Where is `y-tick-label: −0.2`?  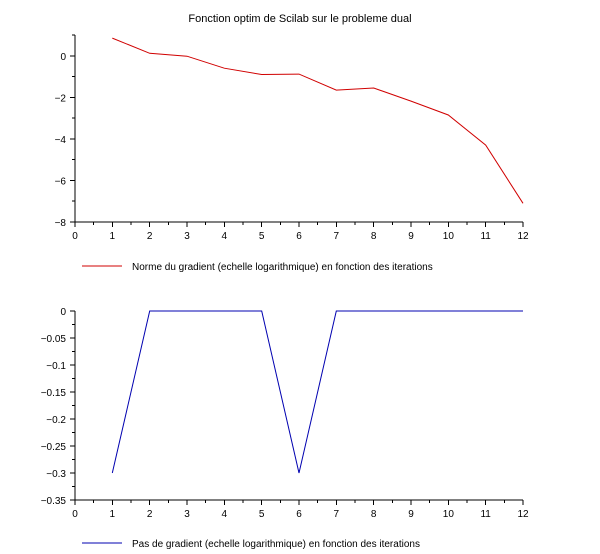 y-tick-label: −0.2 is located at coordinates (56, 420).